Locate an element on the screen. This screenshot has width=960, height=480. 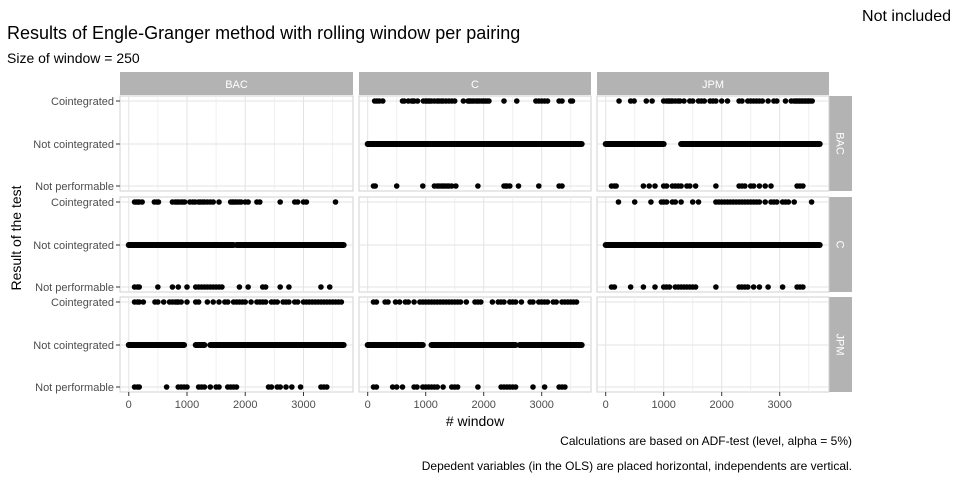
column-strip-jpm is located at coordinates (713, 83).